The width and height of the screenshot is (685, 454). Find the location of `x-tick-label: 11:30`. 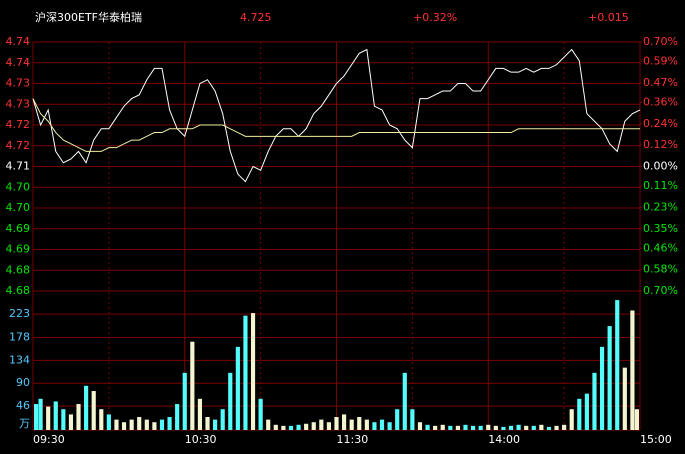

x-tick-label: 11:30 is located at coordinates (353, 439).